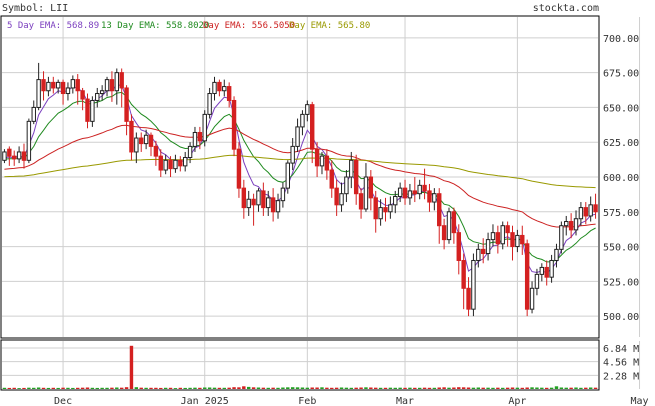 The height and width of the screenshot is (406, 655). What do you see at coordinates (621, 108) in the screenshot?
I see `price-tick-label: 650.00` at bounding box center [621, 108].